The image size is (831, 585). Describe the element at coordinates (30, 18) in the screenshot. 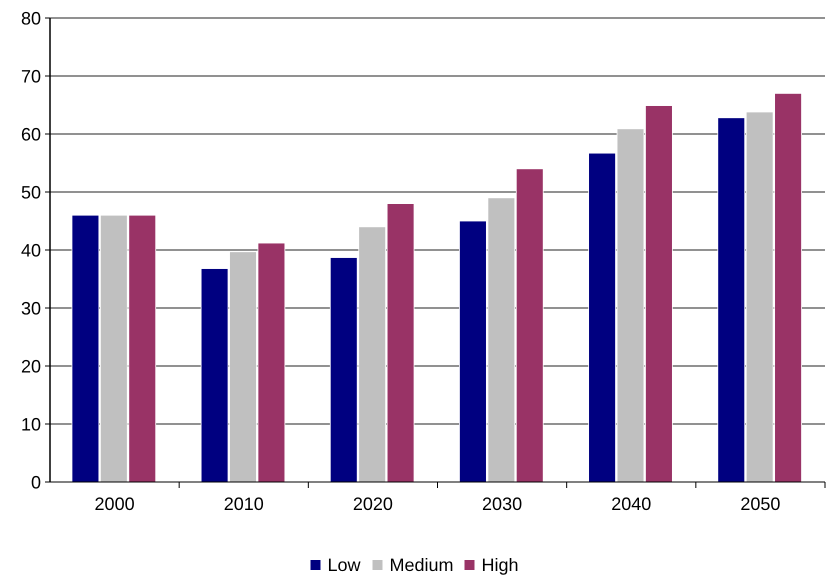

I see `y-tick-label: 80` at that location.